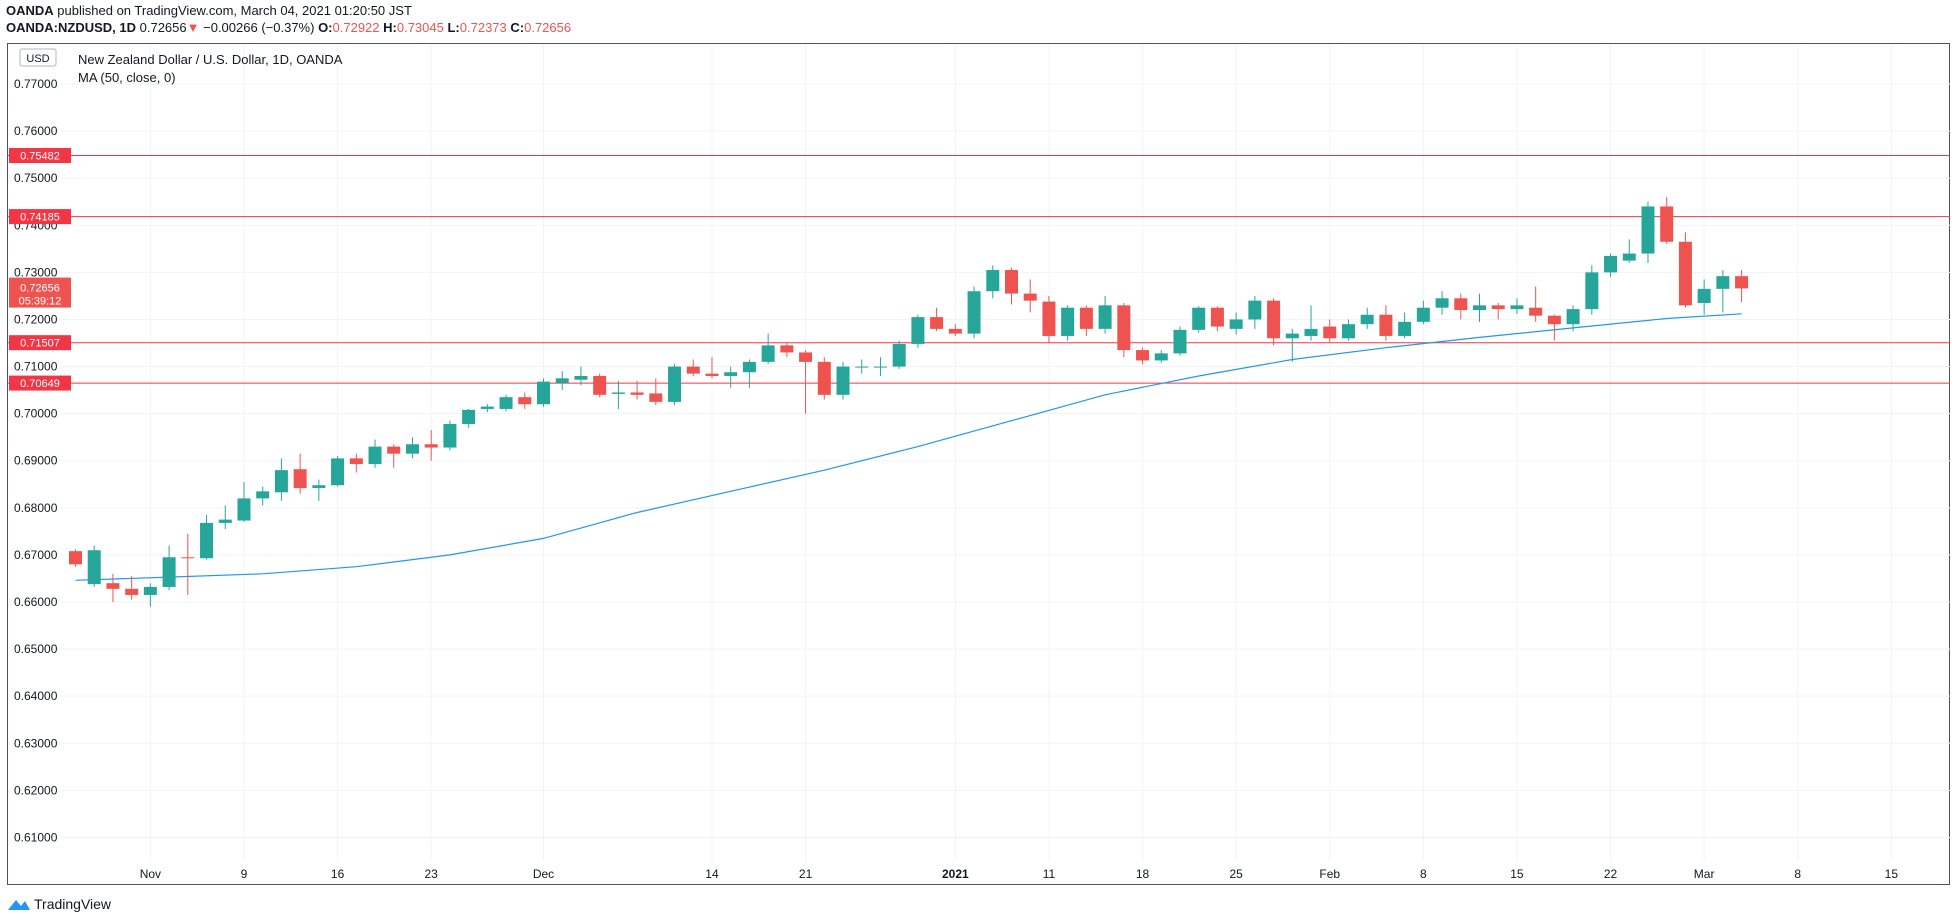 This screenshot has width=1956, height=924. Describe the element at coordinates (36, 837) in the screenshot. I see `y-tick-label: 0.61000` at that location.